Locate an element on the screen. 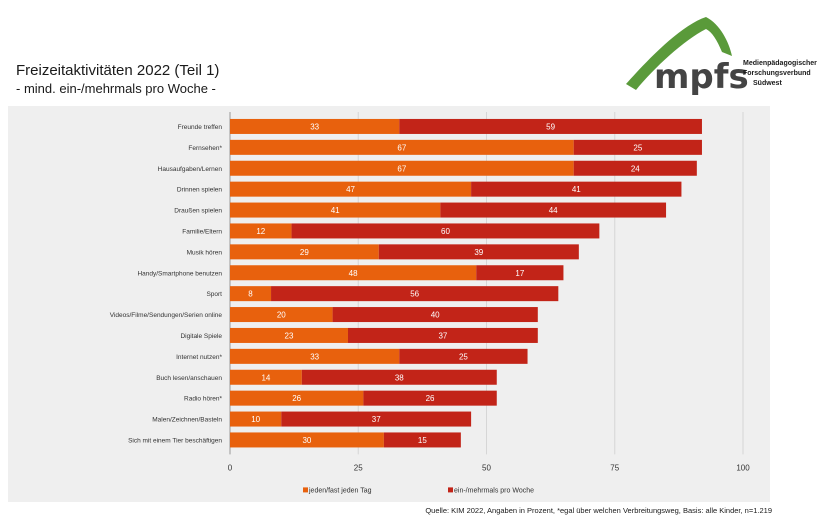  category-label: Radio hören* is located at coordinates (203, 399).